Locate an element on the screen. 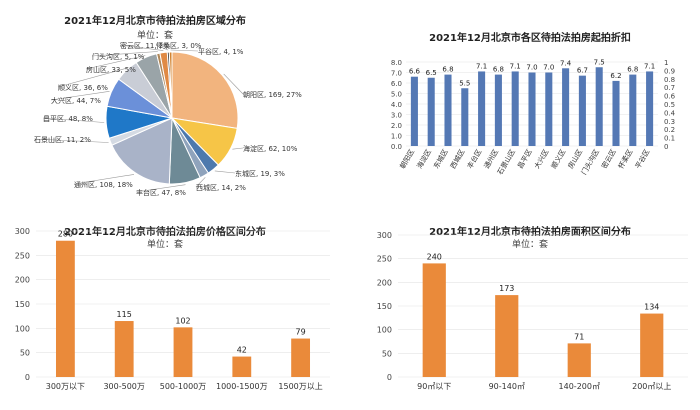 The image size is (700, 410). pie-slice-label: 石景山区, 11, 2% is located at coordinates (62, 139).